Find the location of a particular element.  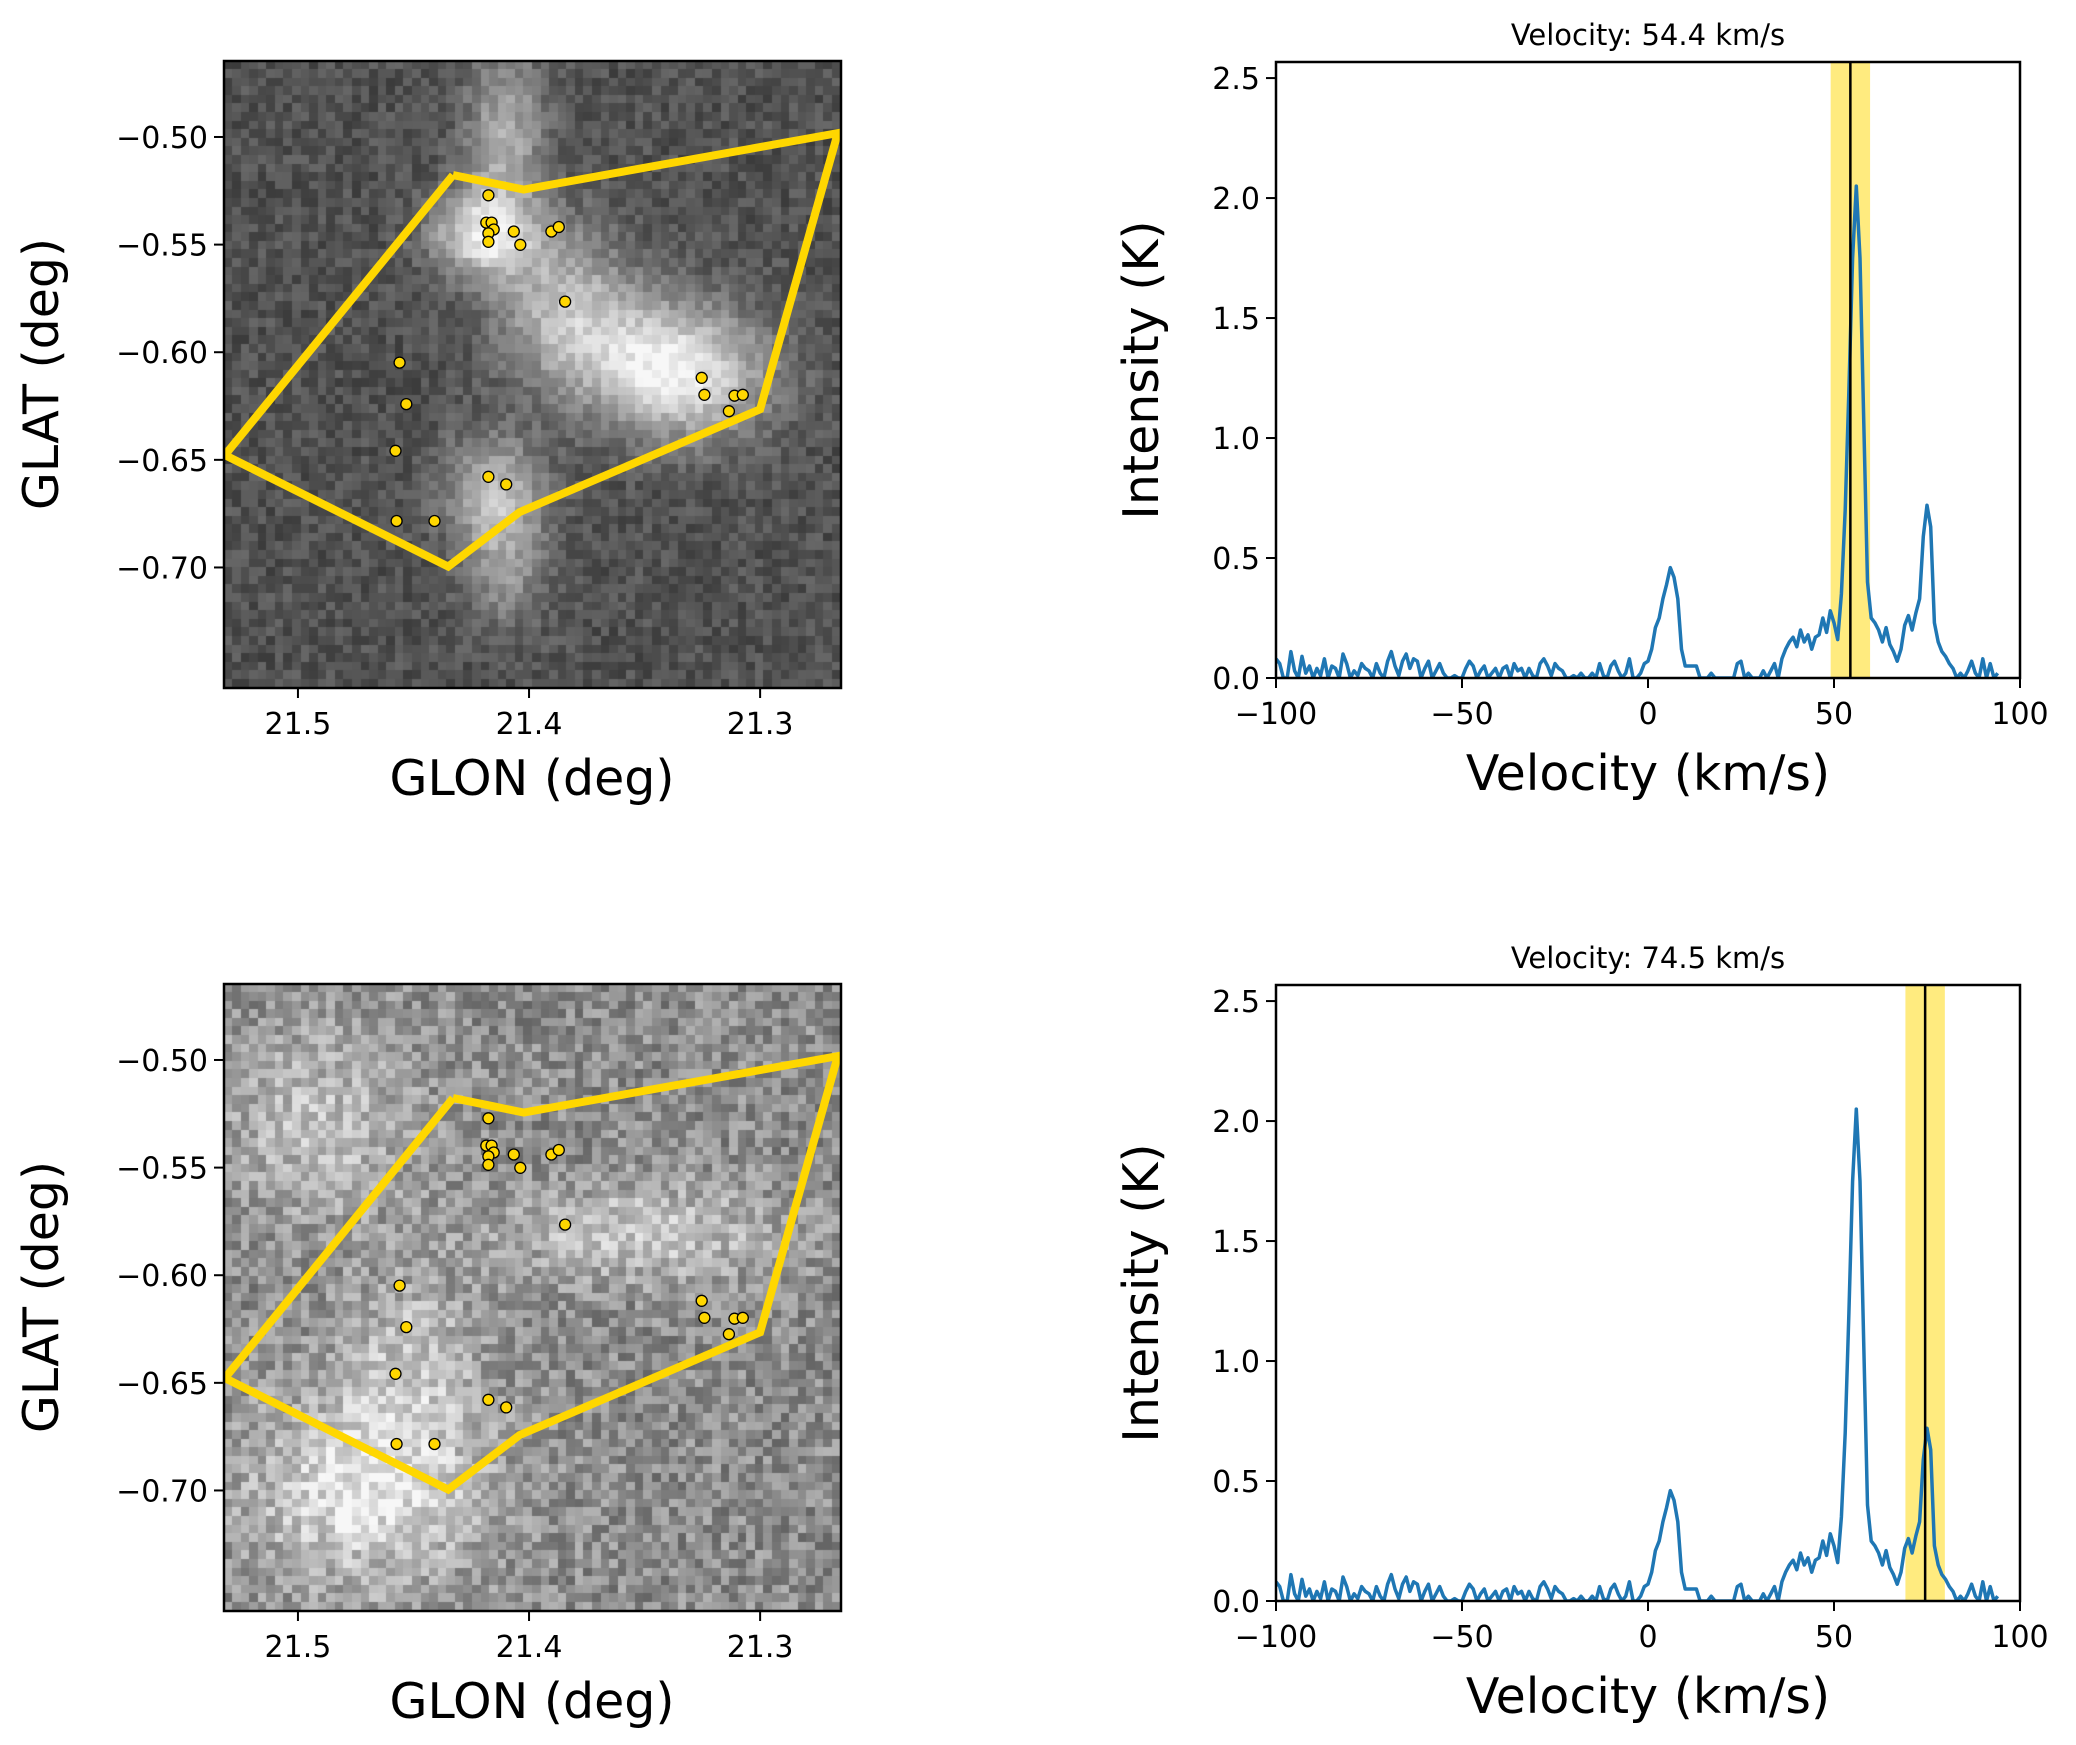

map-overlay-bottom is located at coordinates (532, 1273).